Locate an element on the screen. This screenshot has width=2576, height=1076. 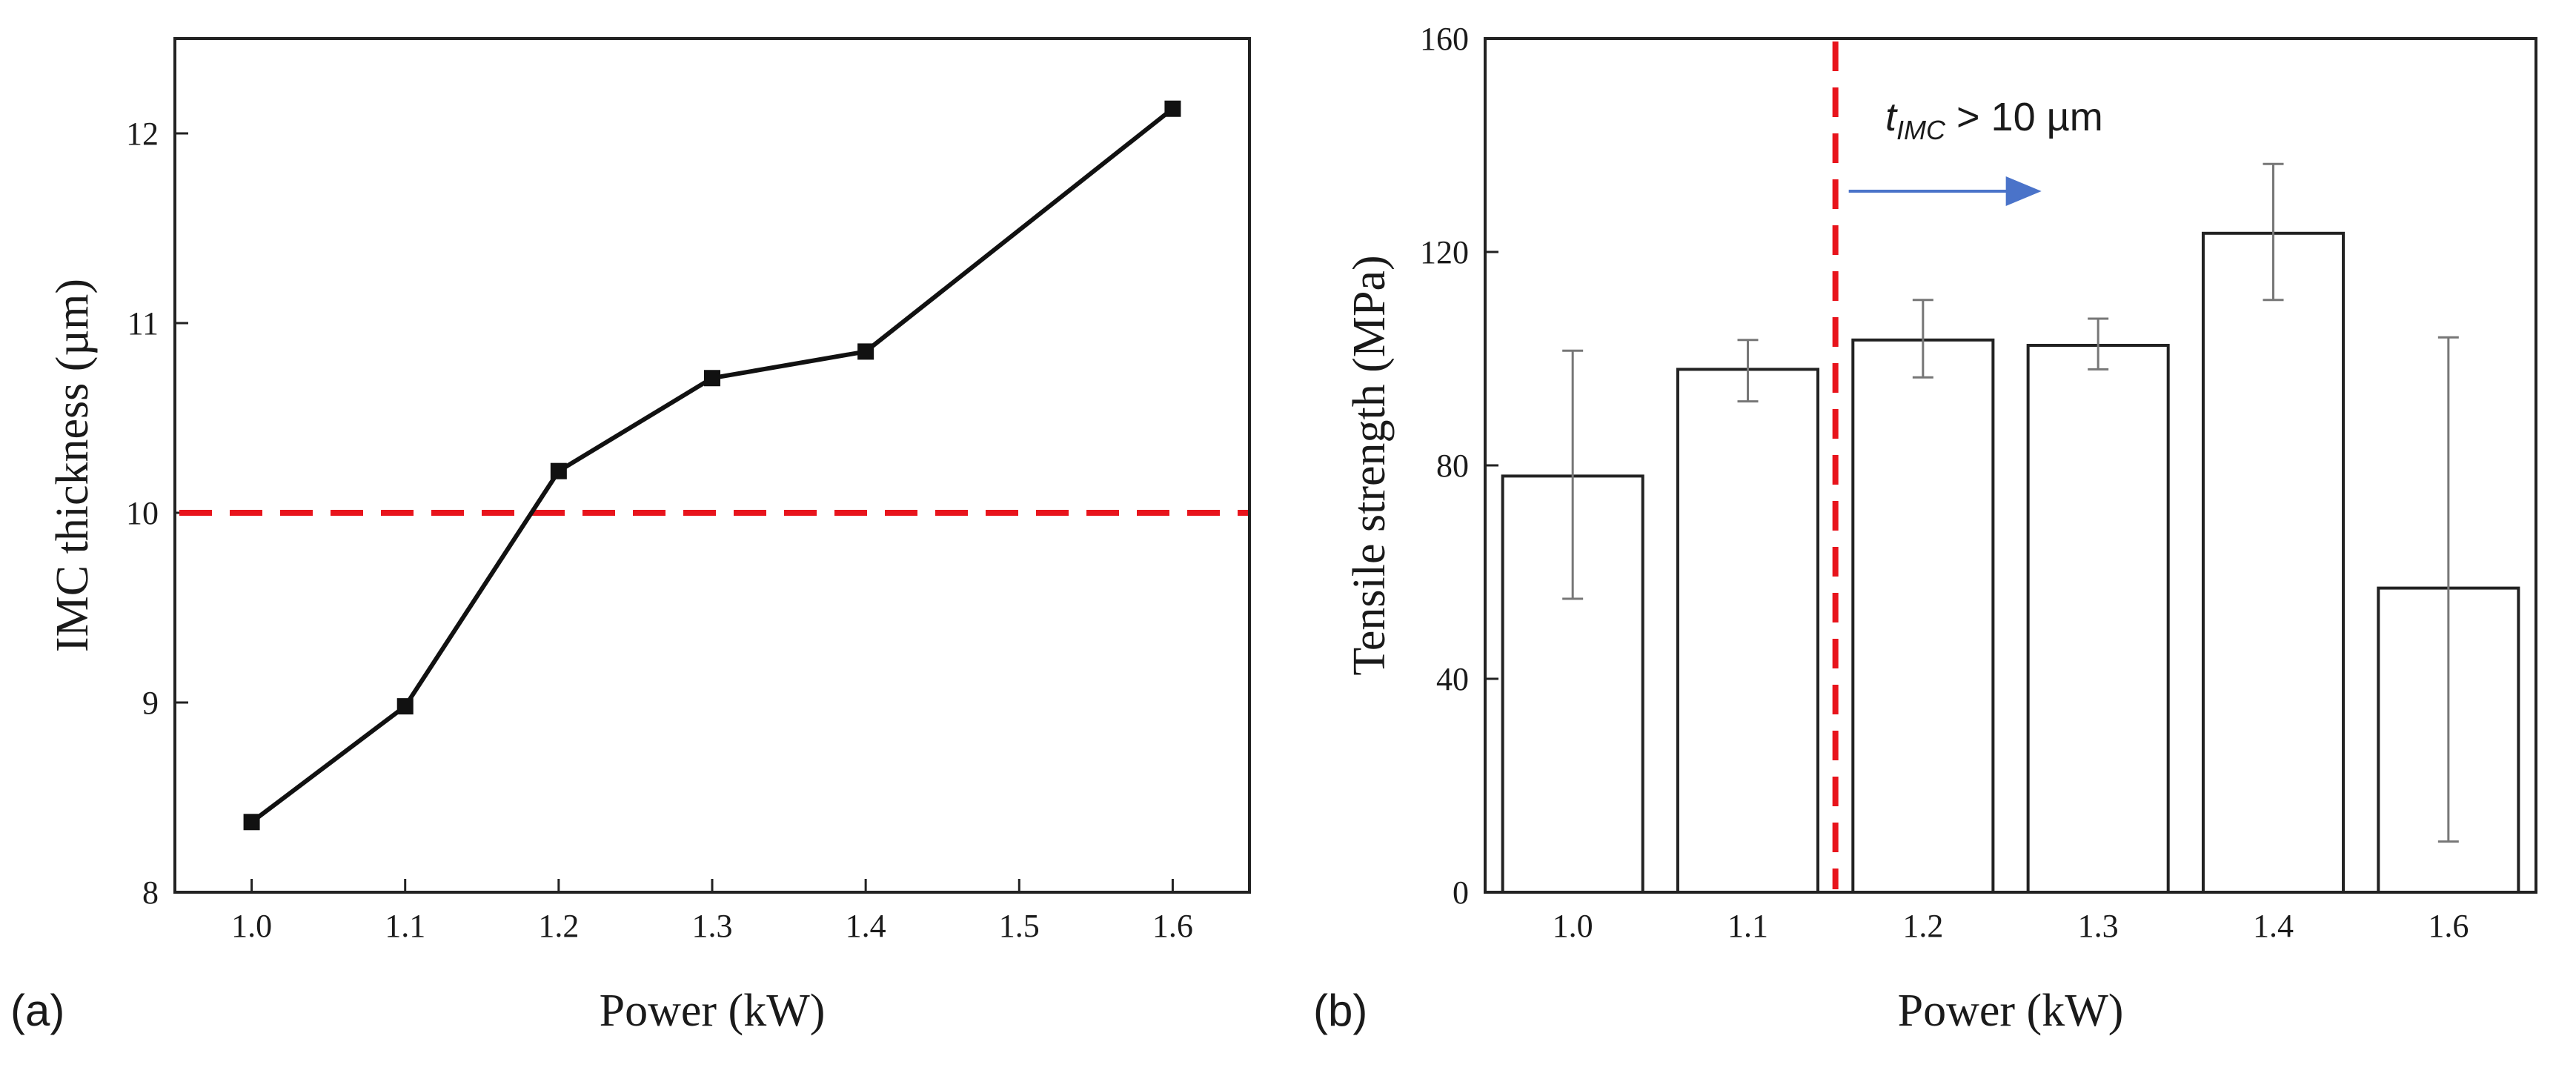
annotation-subscript: IMC is located at coordinates (1921, 130).